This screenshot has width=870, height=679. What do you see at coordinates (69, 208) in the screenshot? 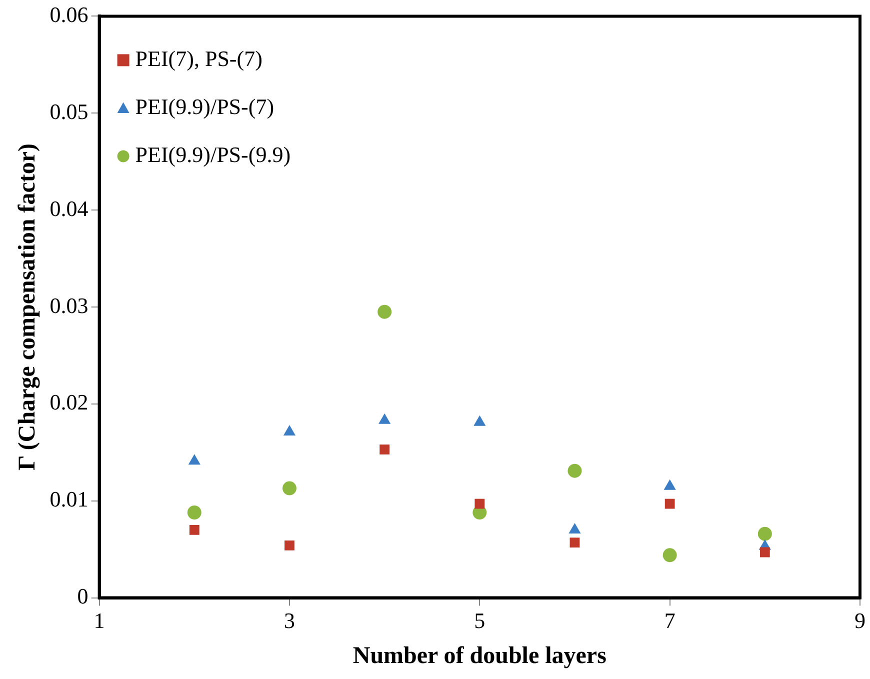
I see `y-tick-label: 0.04` at bounding box center [69, 208].